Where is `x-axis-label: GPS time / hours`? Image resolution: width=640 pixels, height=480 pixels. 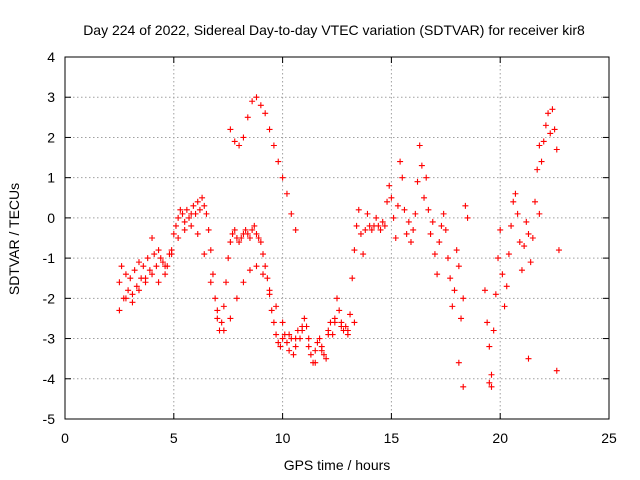
x-axis-label: GPS time / hours is located at coordinates (337, 465).